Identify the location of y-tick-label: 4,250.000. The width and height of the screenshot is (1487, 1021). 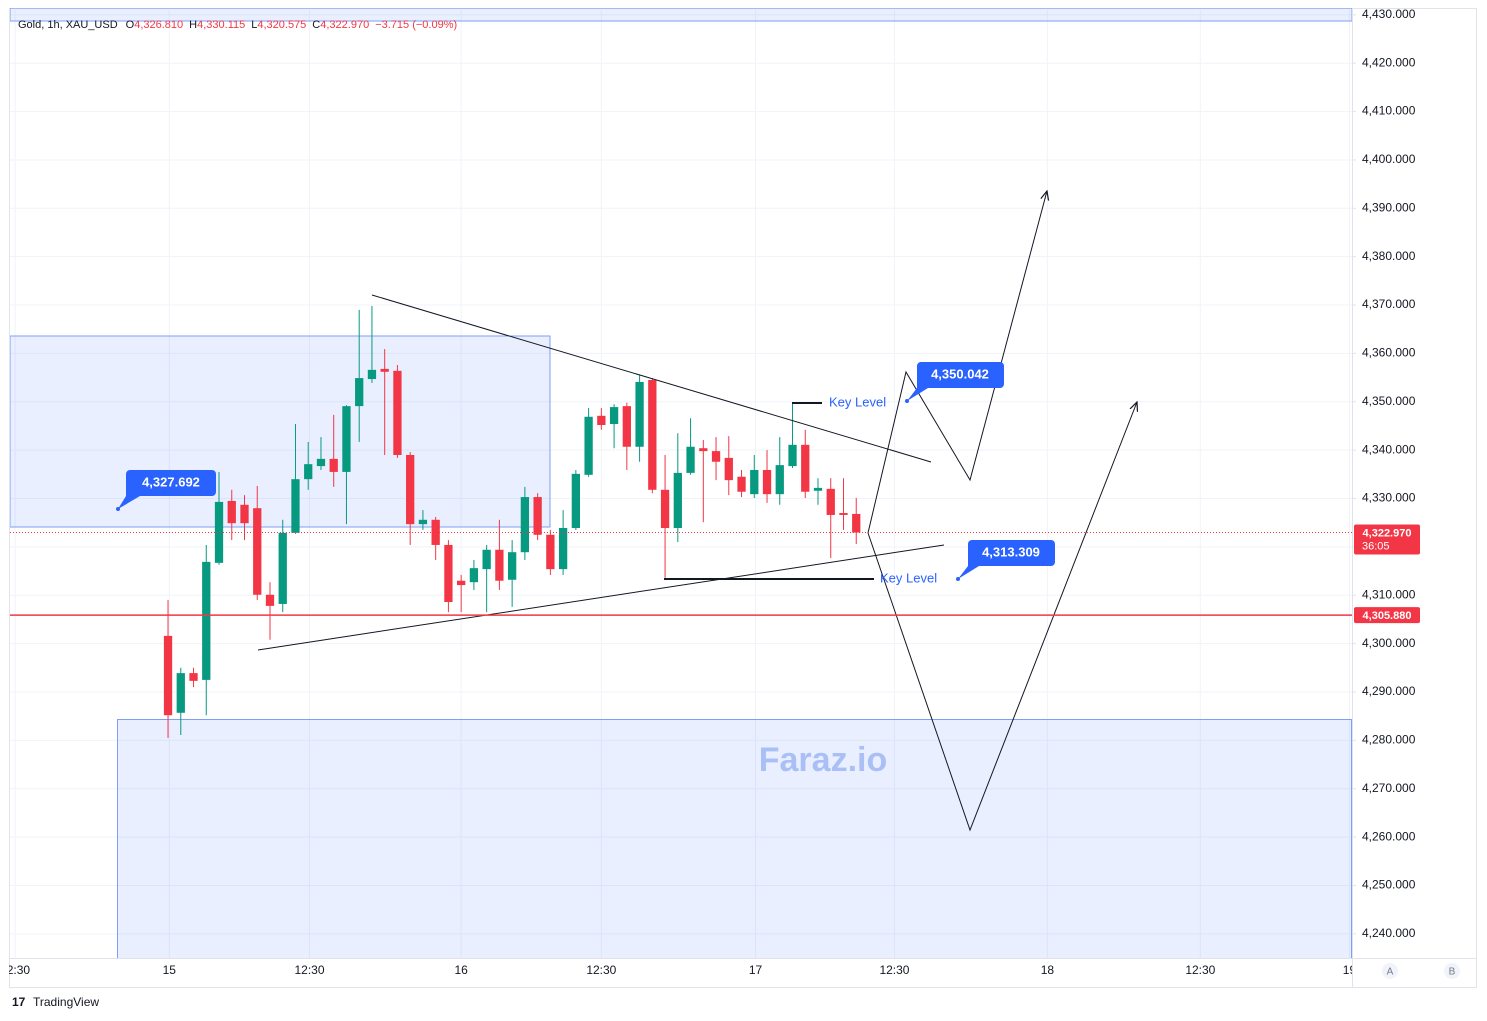
(1389, 885).